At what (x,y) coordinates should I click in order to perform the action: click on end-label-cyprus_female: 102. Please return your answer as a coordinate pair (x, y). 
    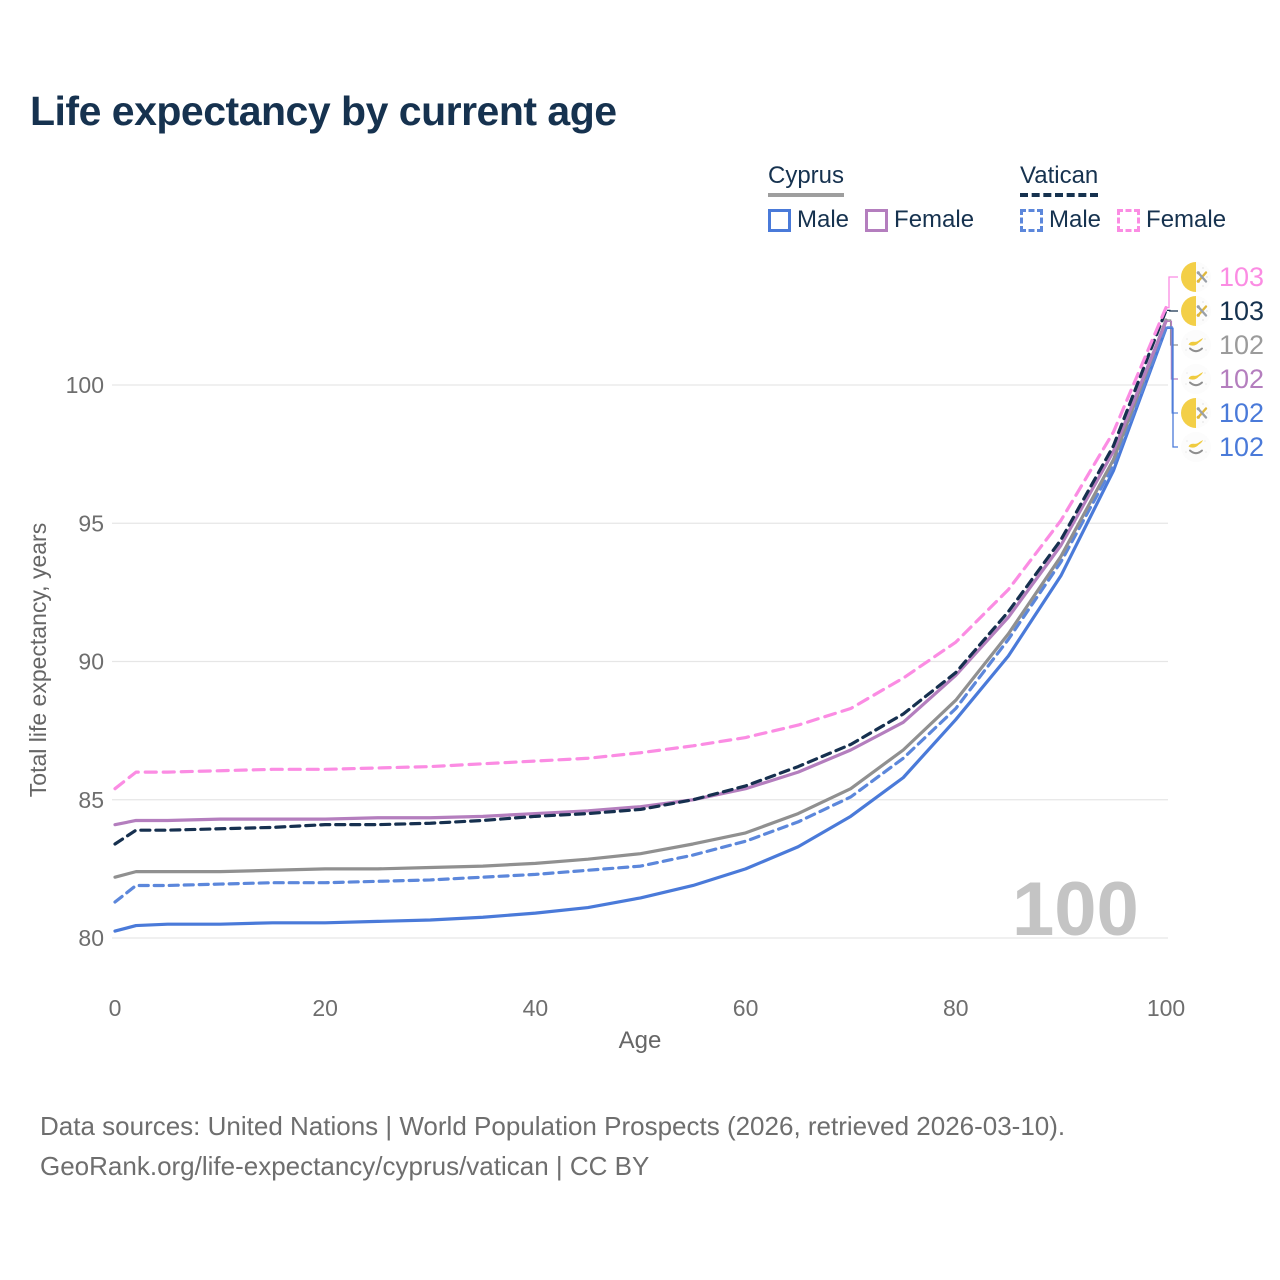
    Looking at the image, I should click on (1222, 379).